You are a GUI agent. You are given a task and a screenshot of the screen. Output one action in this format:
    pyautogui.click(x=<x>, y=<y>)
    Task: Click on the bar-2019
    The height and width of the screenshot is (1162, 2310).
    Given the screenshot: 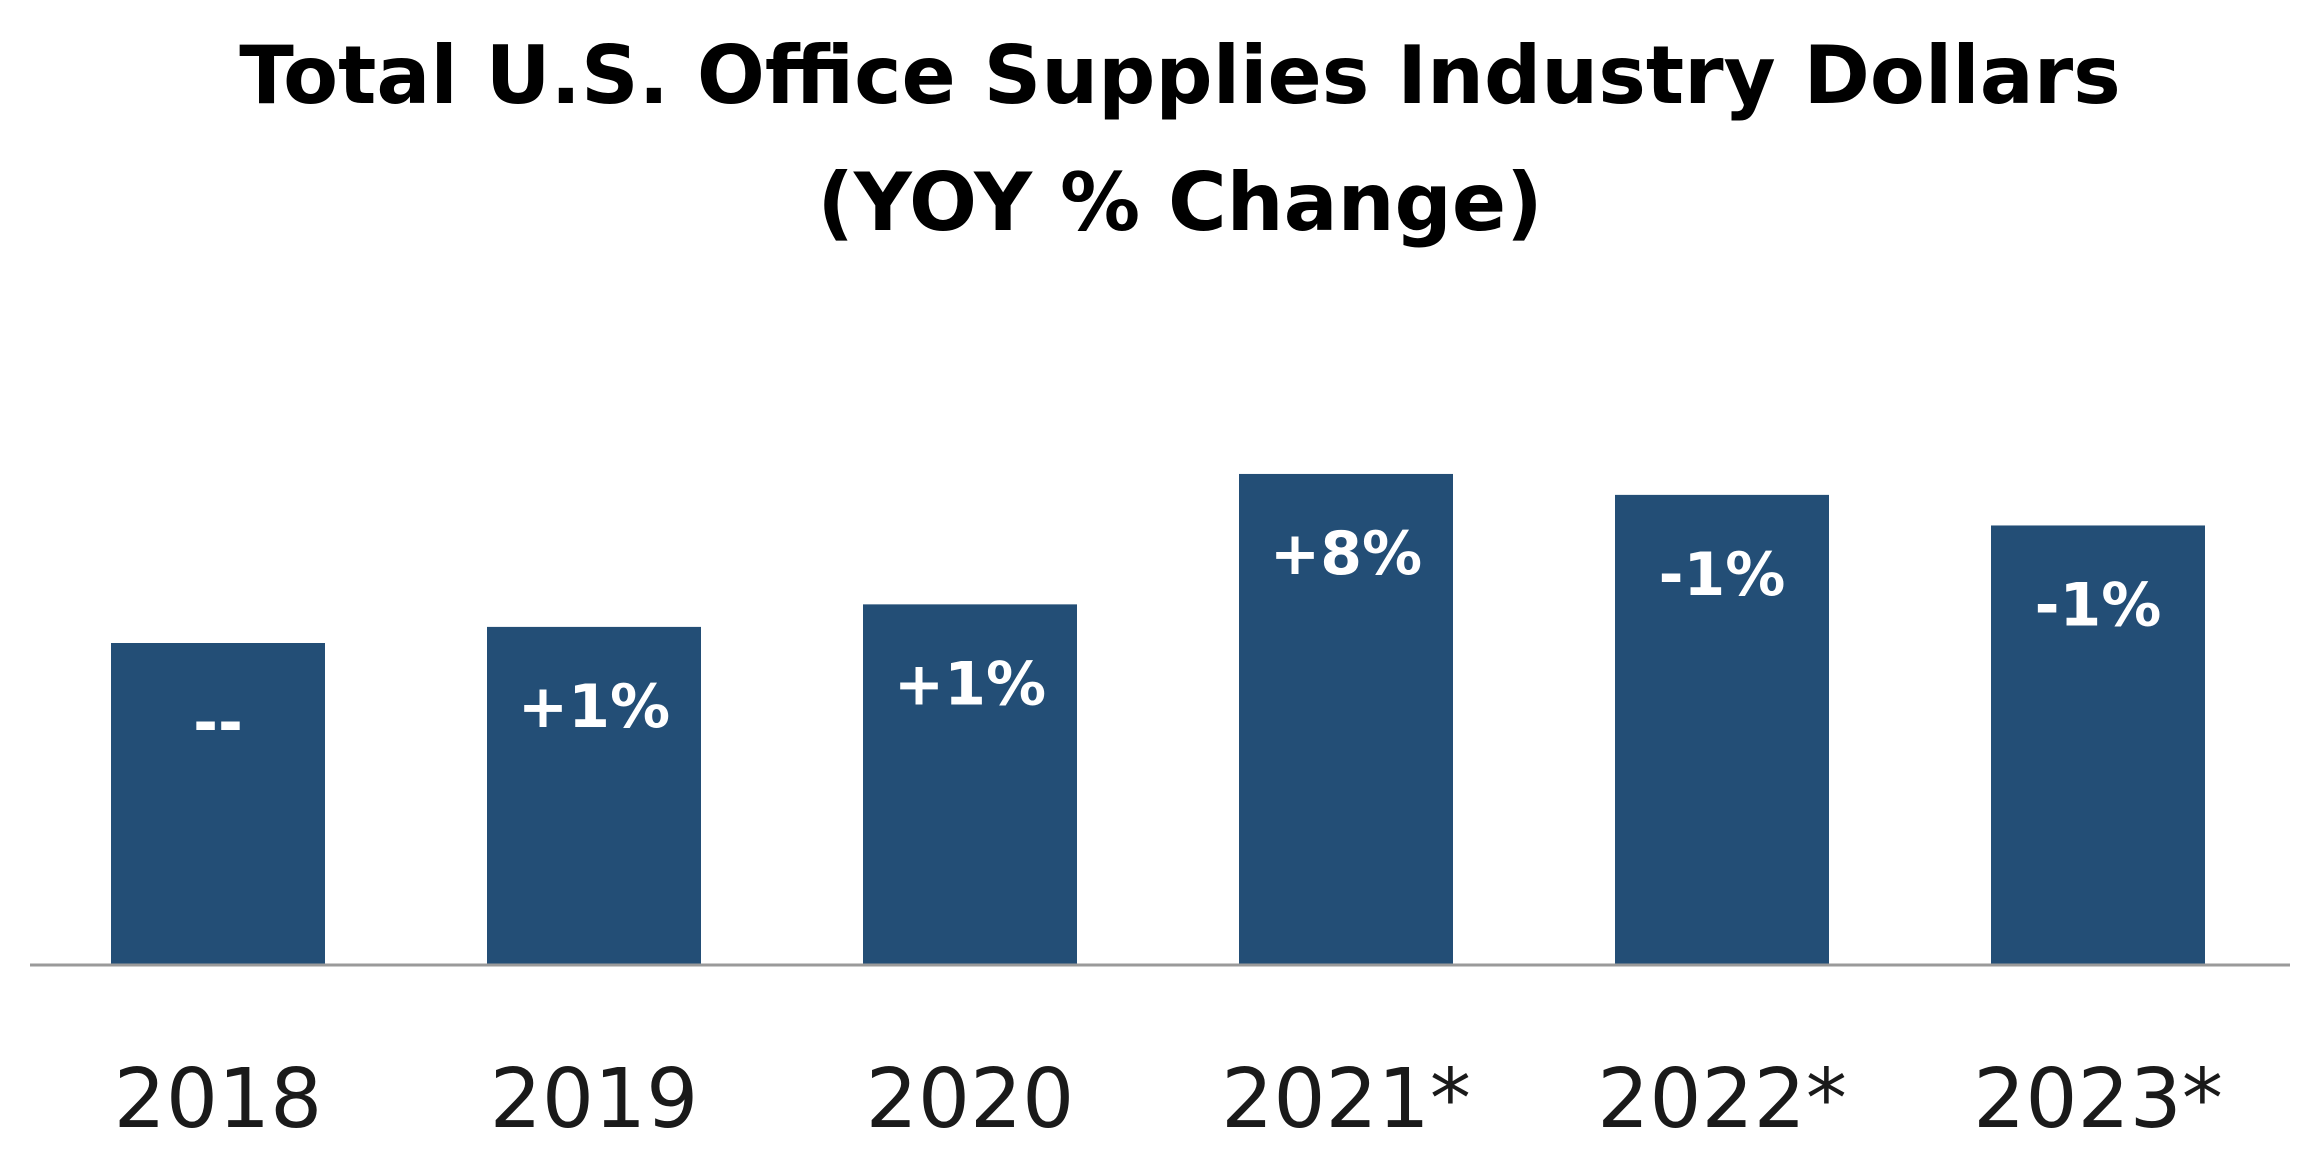 What is the action you would take?
    pyautogui.click(x=594, y=795)
    